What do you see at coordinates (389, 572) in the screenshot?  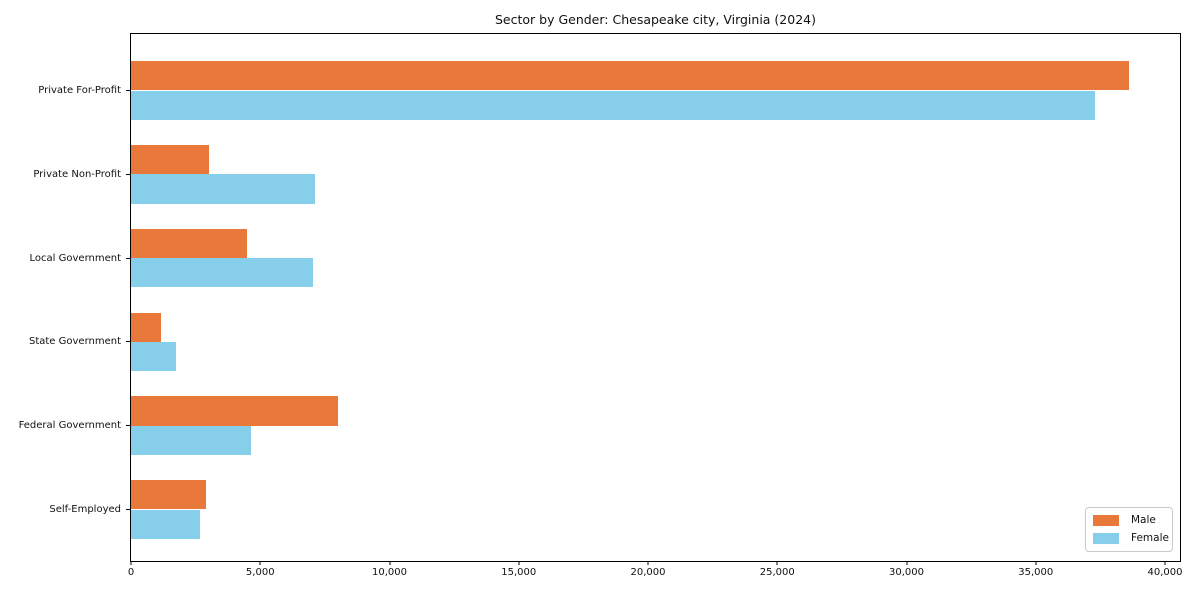 I see `x-tick-label-10000: 10,000` at bounding box center [389, 572].